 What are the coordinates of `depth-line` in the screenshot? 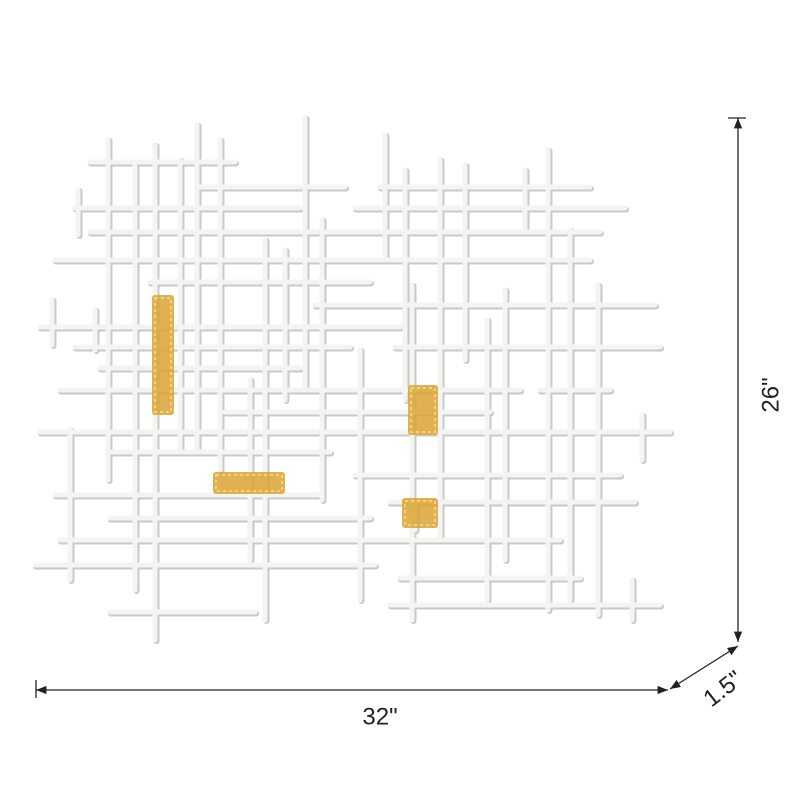 It's located at (704, 667).